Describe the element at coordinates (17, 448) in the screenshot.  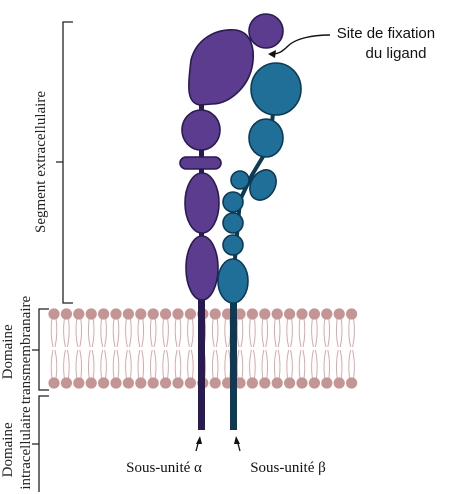
I see `label-intracellular: Domaine intracellulaire` at that location.